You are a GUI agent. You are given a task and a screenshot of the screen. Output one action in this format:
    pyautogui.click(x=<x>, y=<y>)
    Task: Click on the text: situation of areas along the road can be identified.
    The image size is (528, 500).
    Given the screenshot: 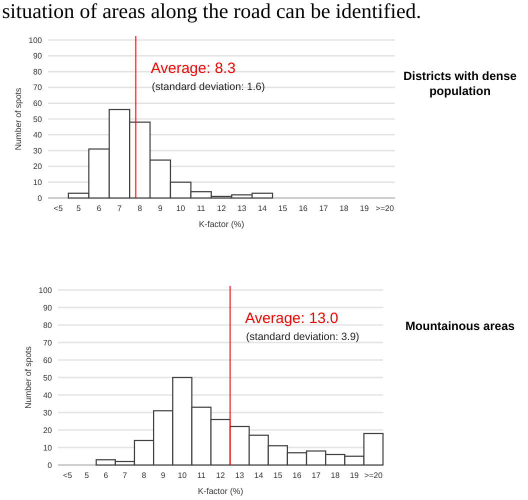 What is the action you would take?
    pyautogui.click(x=212, y=11)
    